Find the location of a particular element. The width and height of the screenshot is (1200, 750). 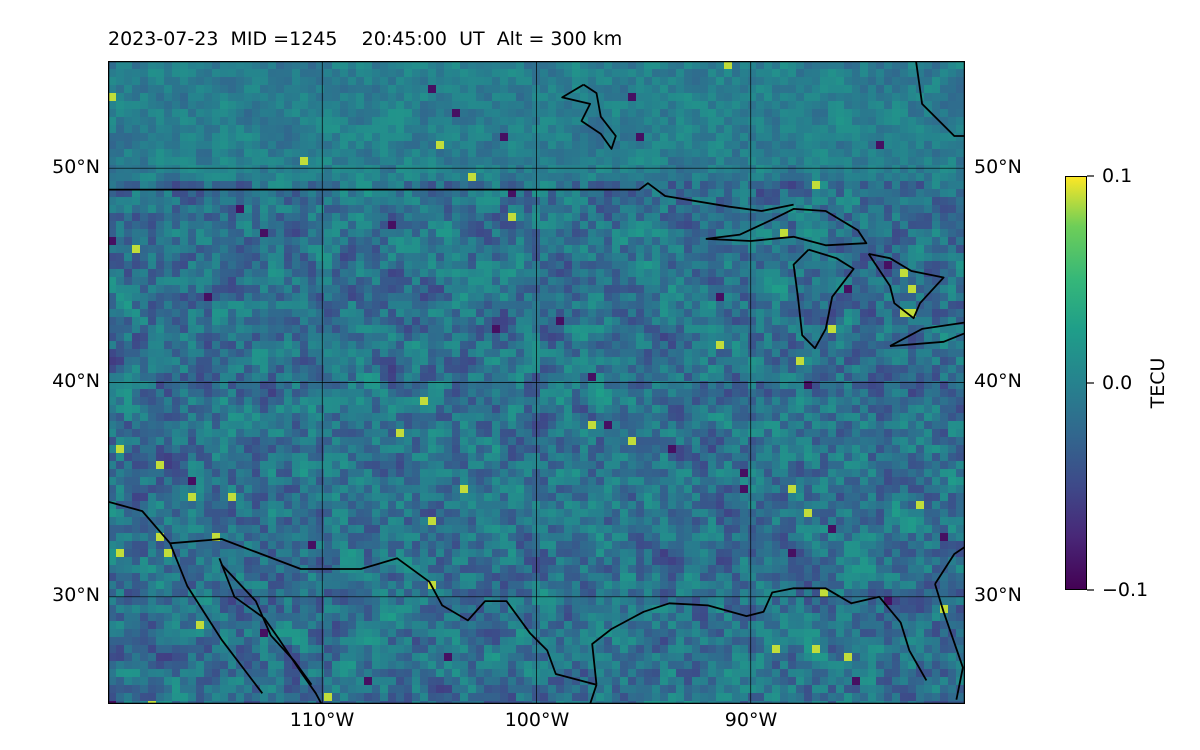

us-canada-border is located at coordinates (451, 197).